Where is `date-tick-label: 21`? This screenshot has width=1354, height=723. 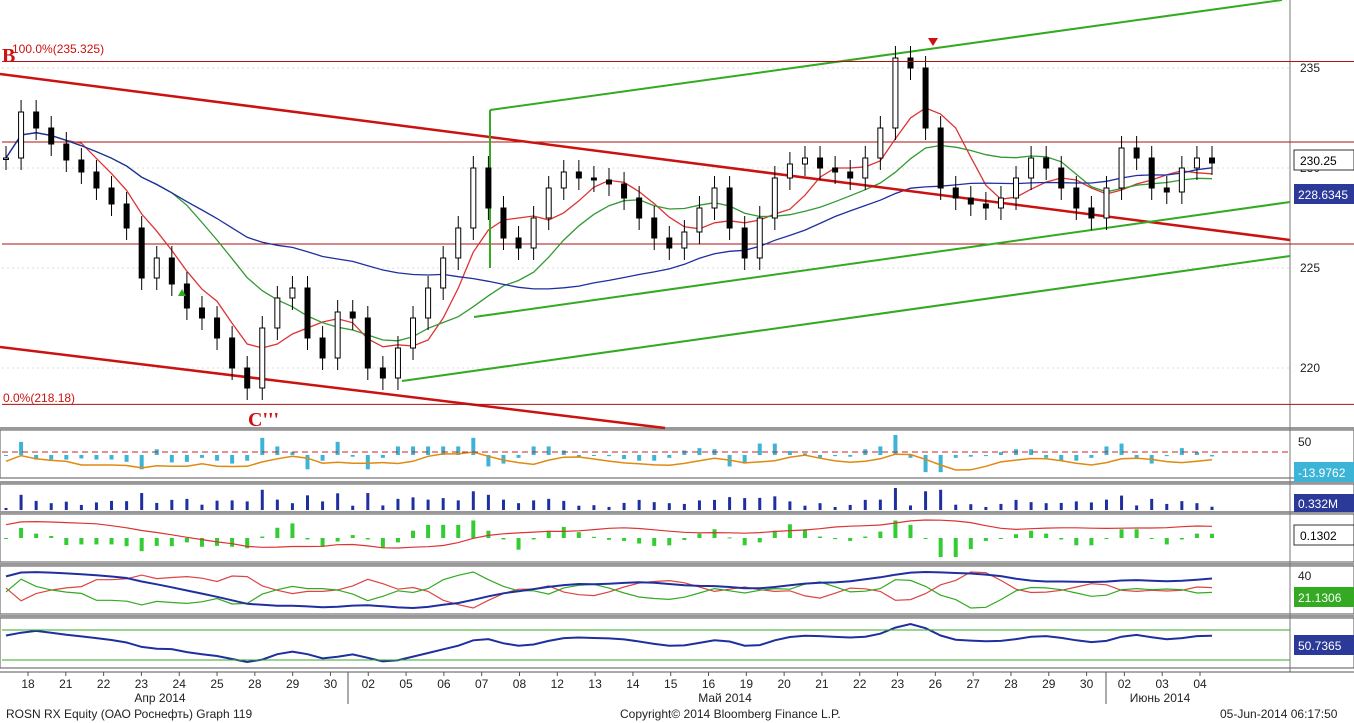
date-tick-label: 21 is located at coordinates (66, 684).